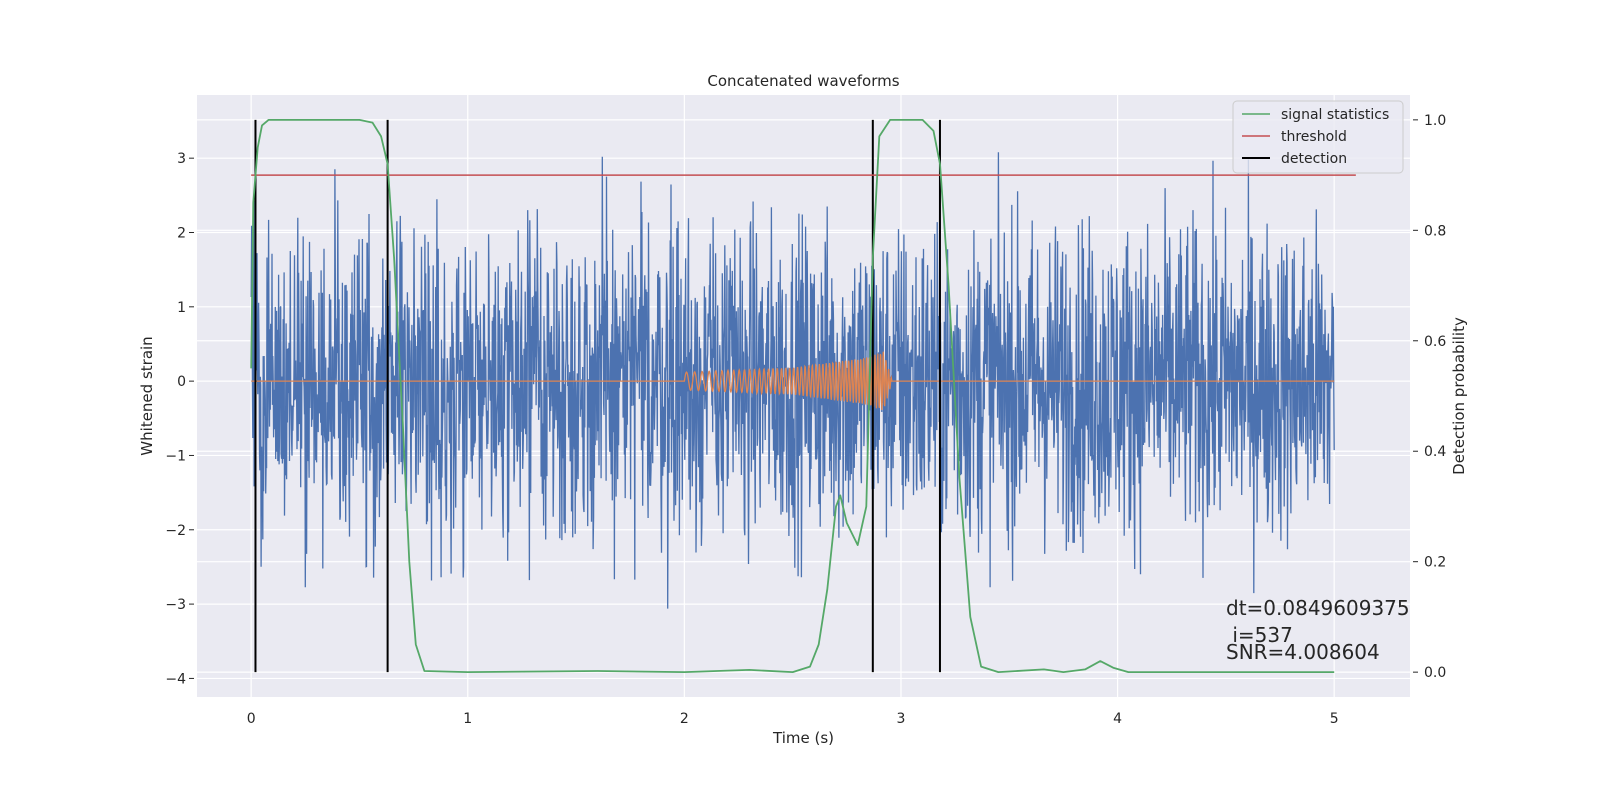 The image size is (1600, 800). What do you see at coordinates (147, 395) in the screenshot?
I see `y-axis-label: Whitened strain` at bounding box center [147, 395].